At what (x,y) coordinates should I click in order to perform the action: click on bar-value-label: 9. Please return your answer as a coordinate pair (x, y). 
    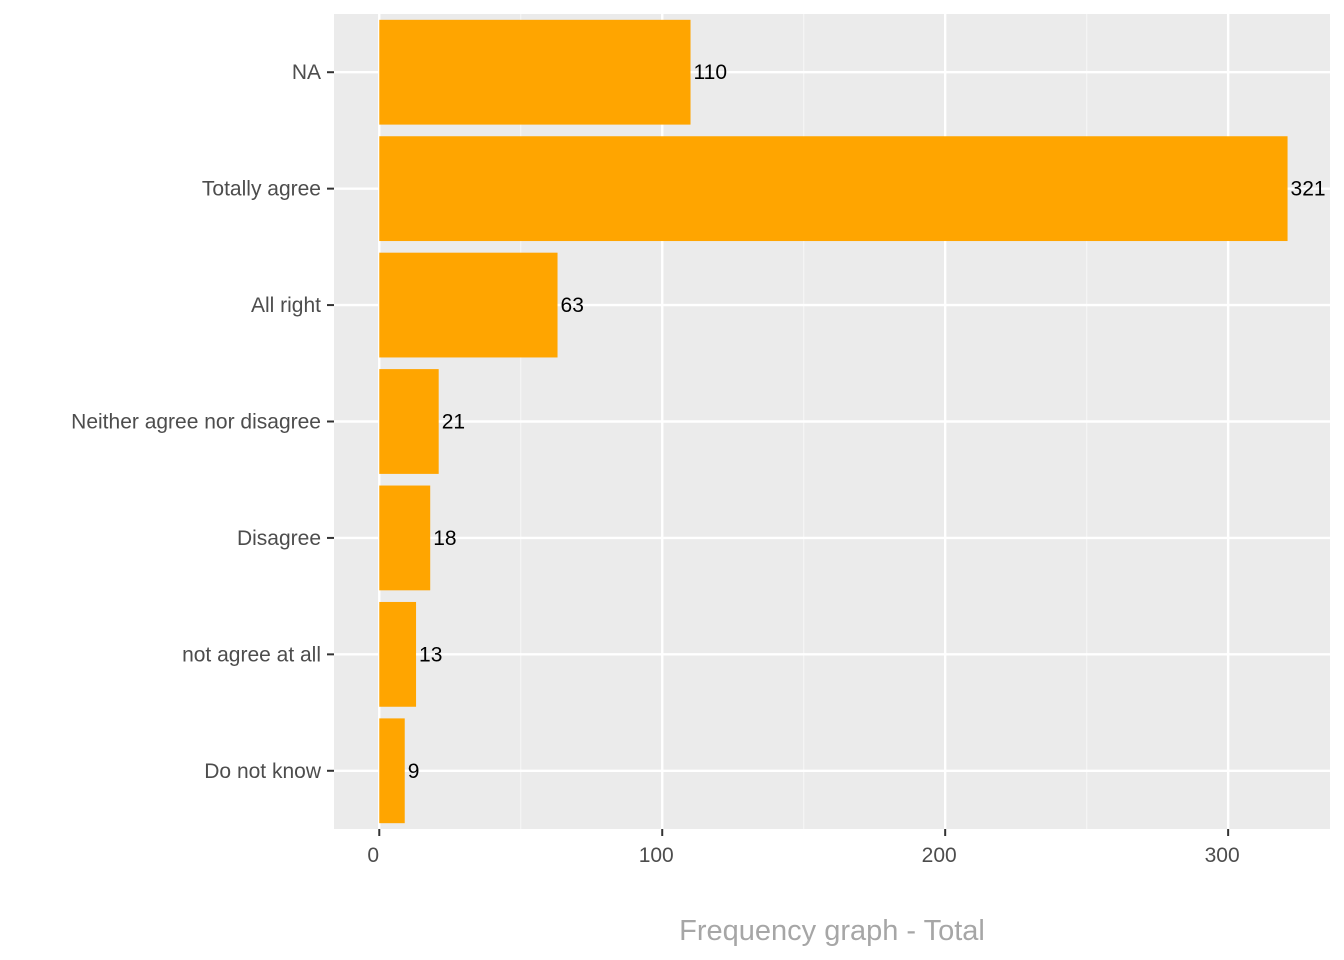
    Looking at the image, I should click on (414, 771).